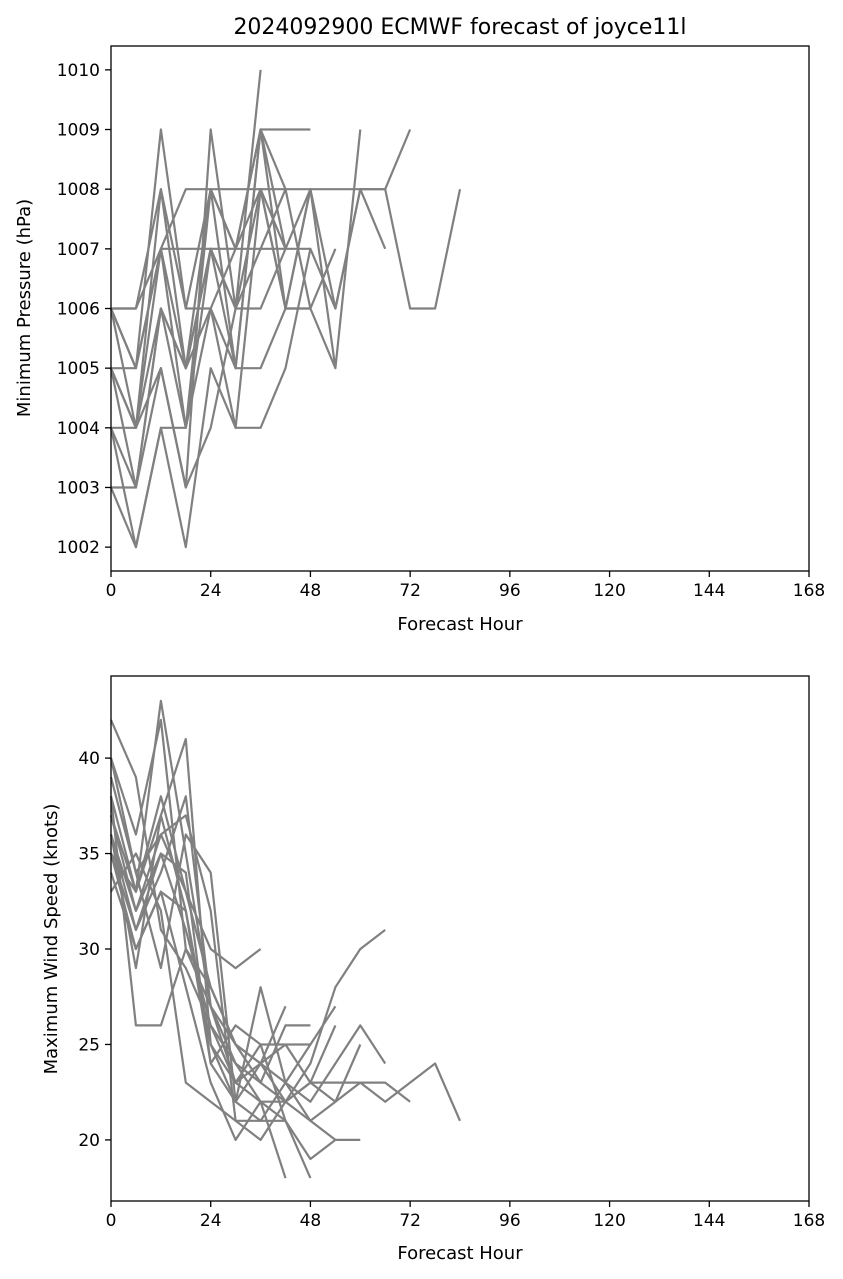  I want to click on wind-x-axis-ticks: 0 24 48 72 96 120 144 168, so click(465, 1216).